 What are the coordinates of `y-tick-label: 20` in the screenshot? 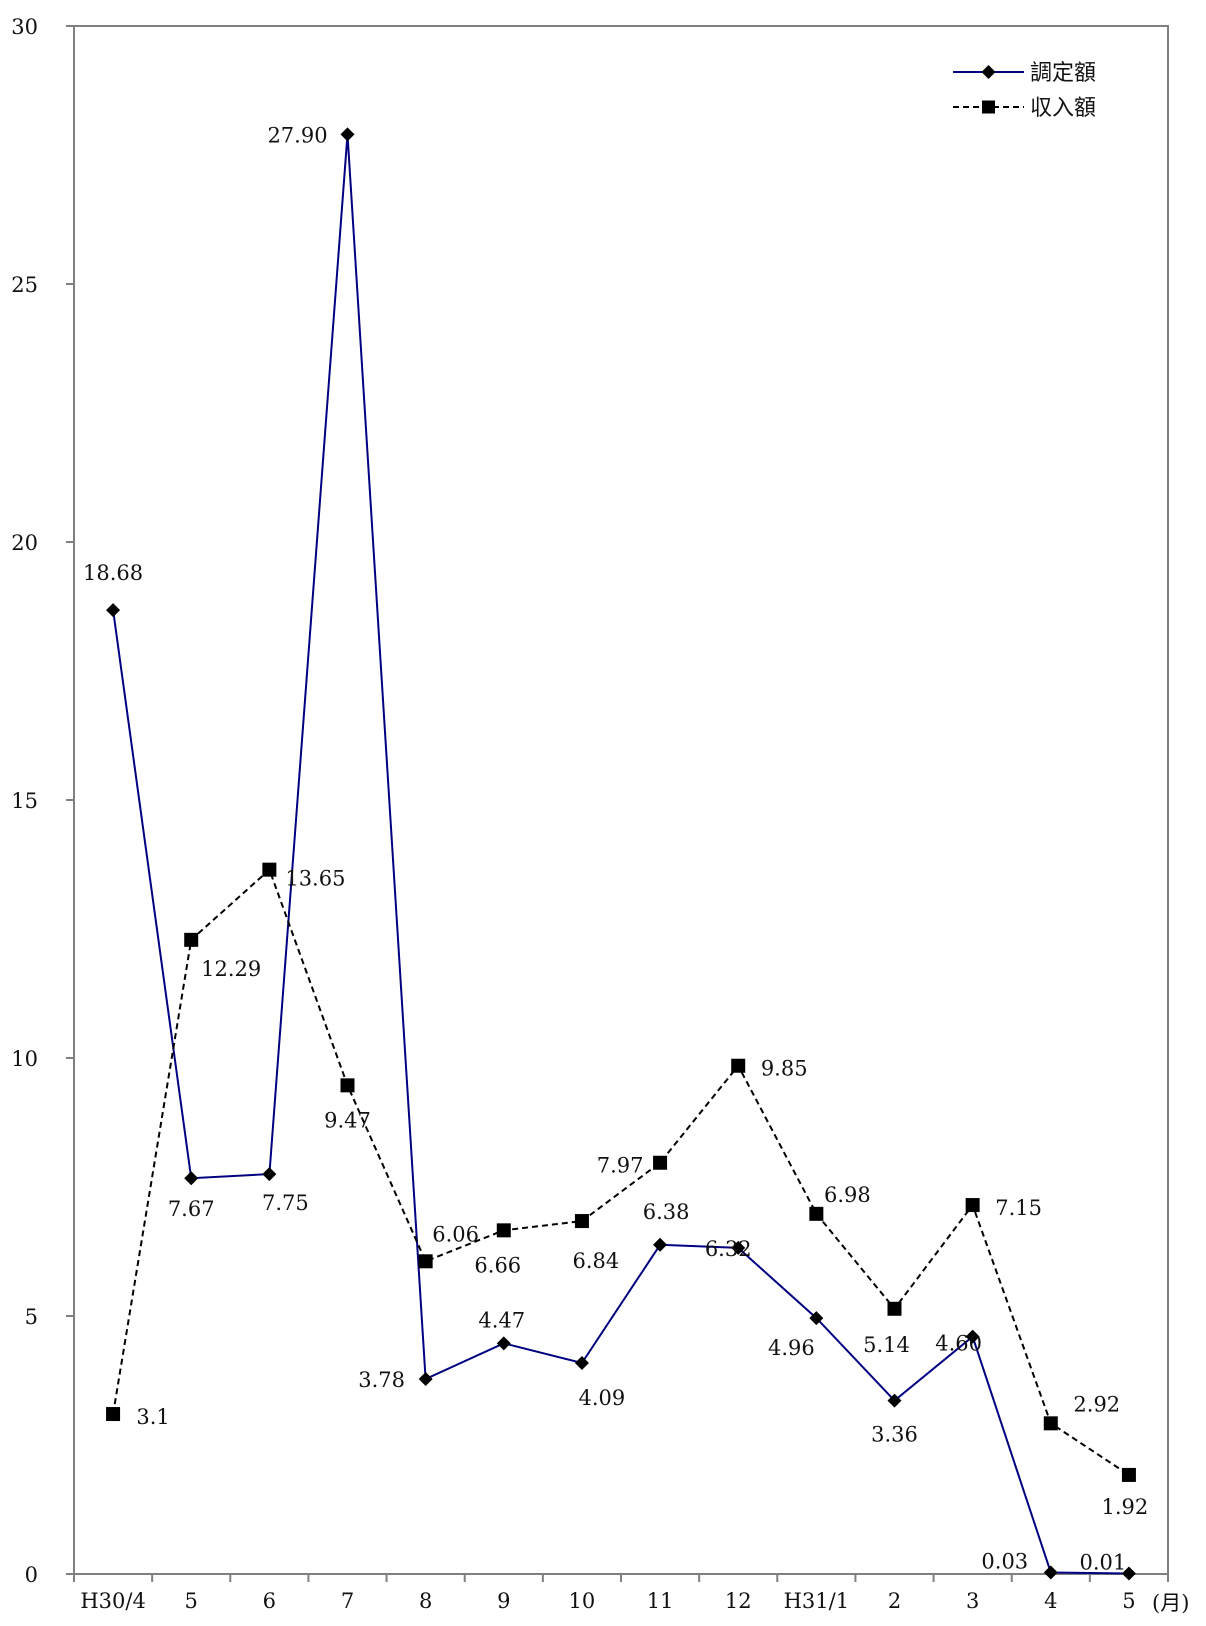 It's located at (24, 543).